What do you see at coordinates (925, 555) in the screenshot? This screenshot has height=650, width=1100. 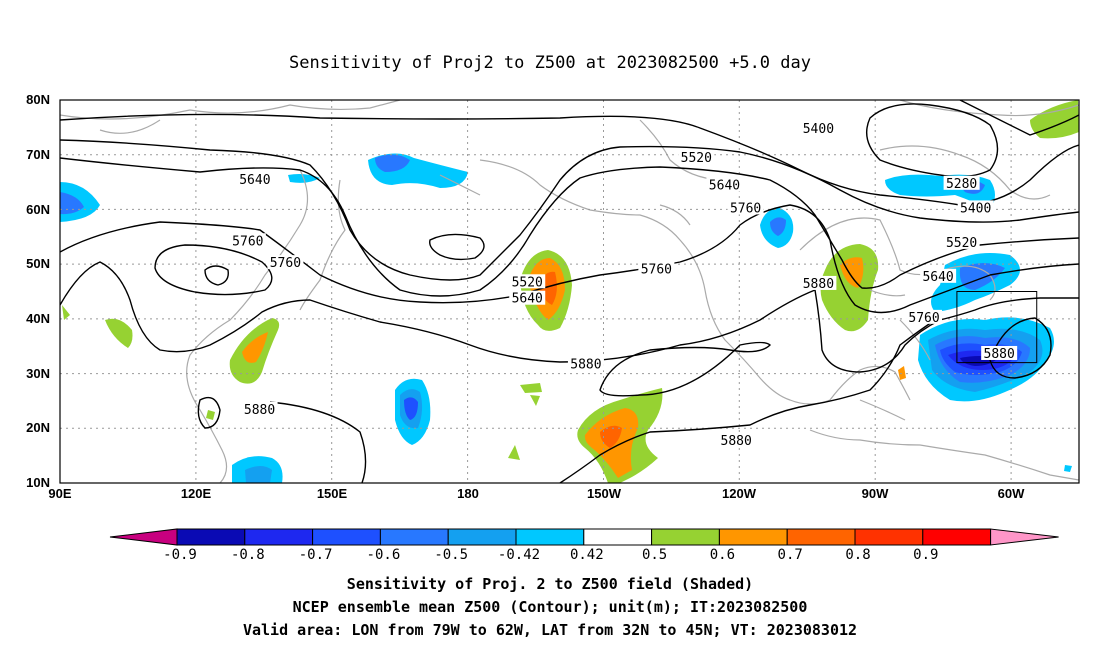 I see `colorbar-label: 0.9` at bounding box center [925, 555].